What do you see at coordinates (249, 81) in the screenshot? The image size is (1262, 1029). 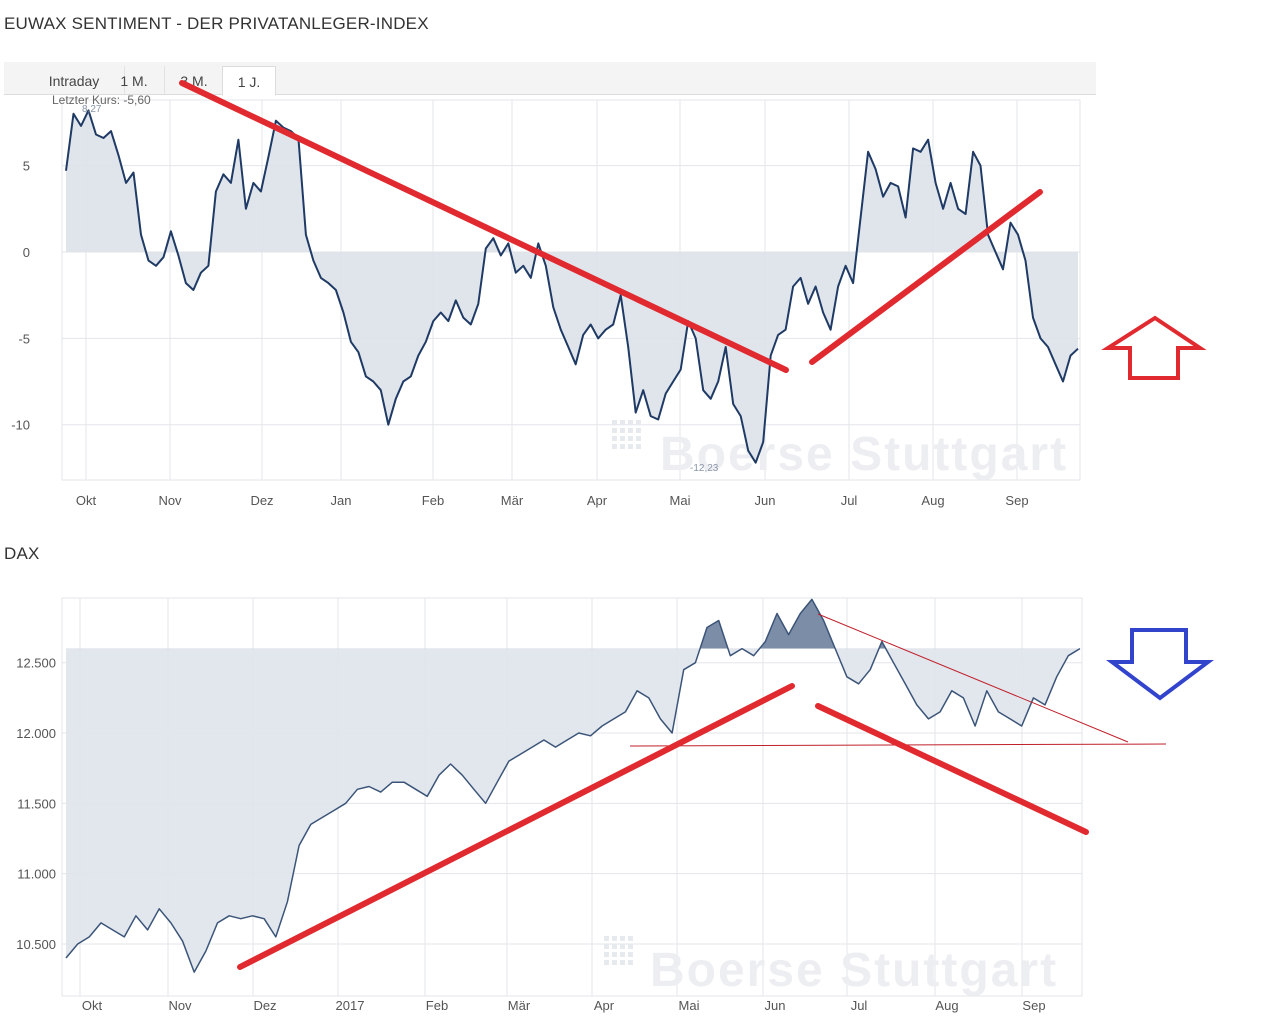 I see `tab-1y: 1 J.` at bounding box center [249, 81].